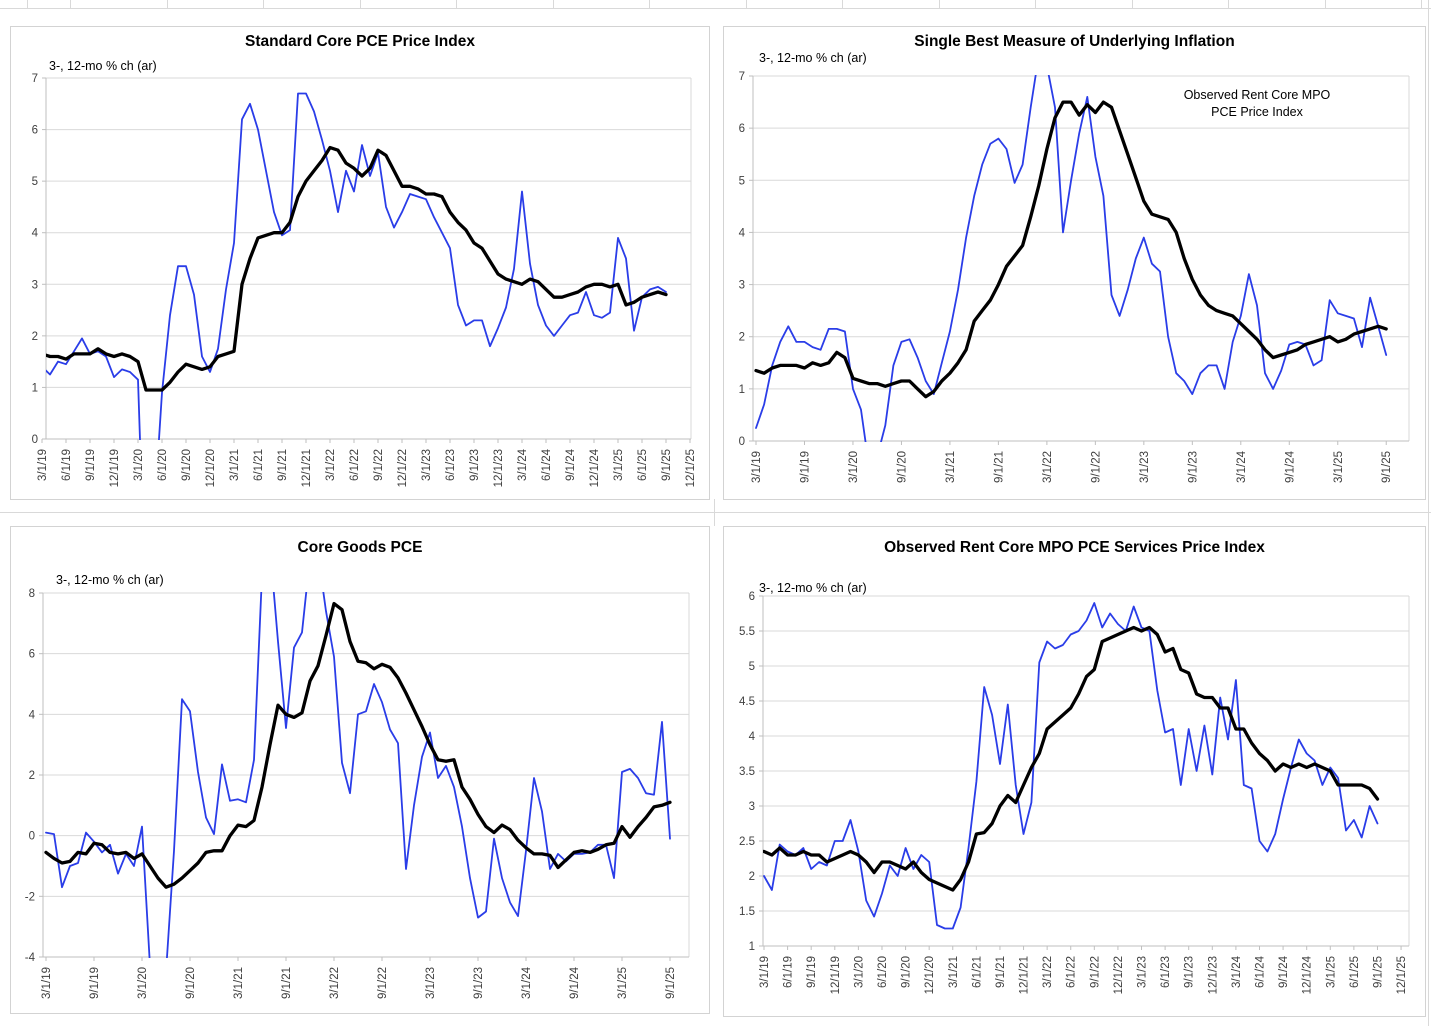 The height and width of the screenshot is (1026, 1431). What do you see at coordinates (977, 972) in the screenshot?
I see `svg-text: 6/1/21` at bounding box center [977, 972].